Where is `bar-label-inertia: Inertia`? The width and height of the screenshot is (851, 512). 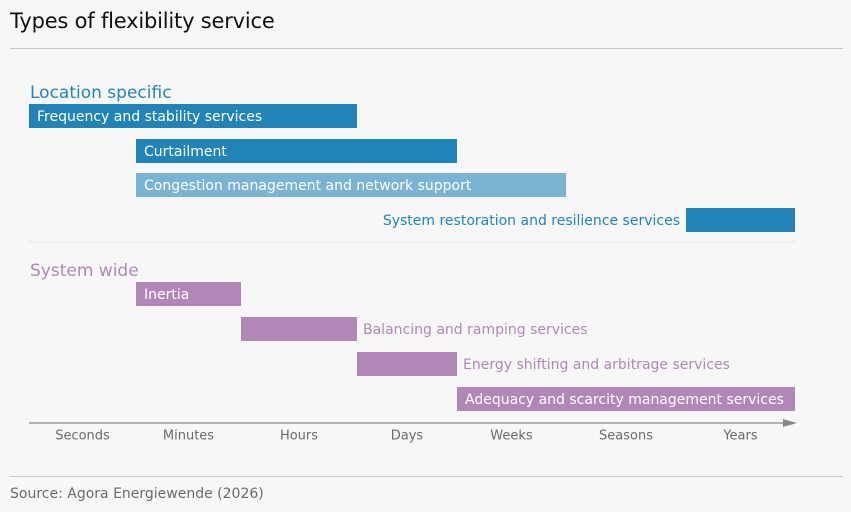
bar-label-inertia: Inertia is located at coordinates (166, 295).